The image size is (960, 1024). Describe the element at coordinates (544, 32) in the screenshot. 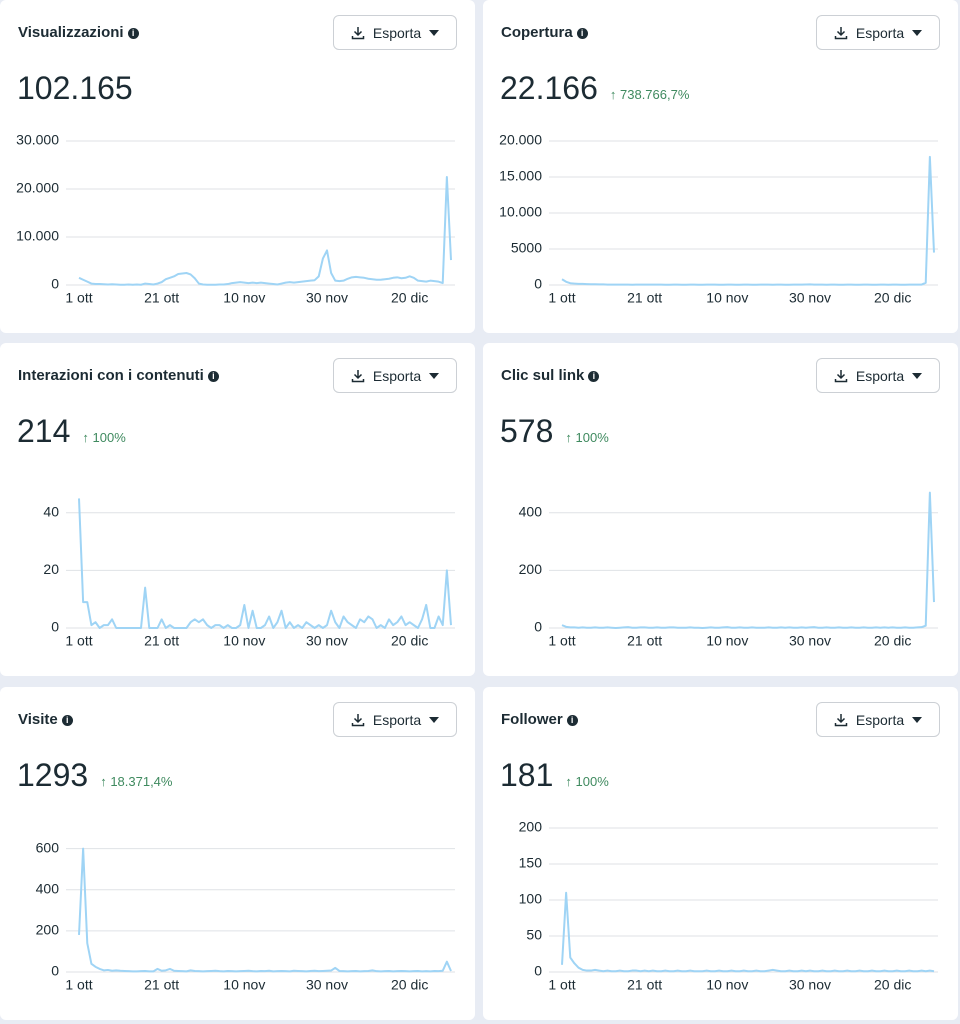

I see `card-title: Copertura i` at that location.